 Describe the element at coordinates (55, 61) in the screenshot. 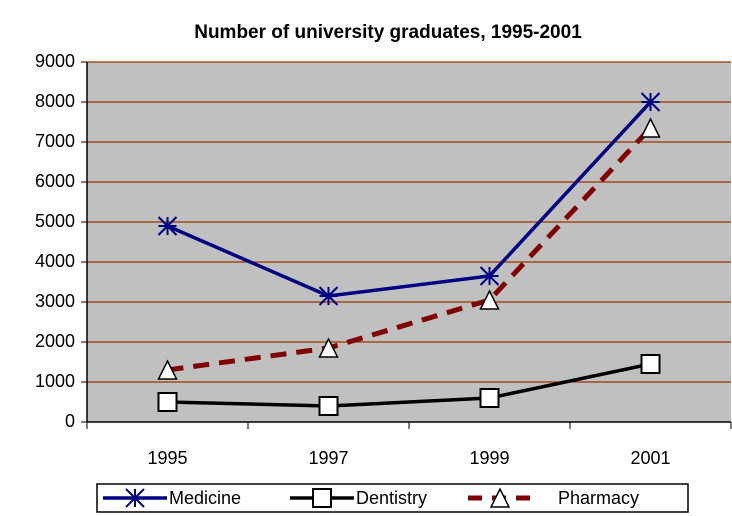

I see `y-tick-label: 9000` at that location.